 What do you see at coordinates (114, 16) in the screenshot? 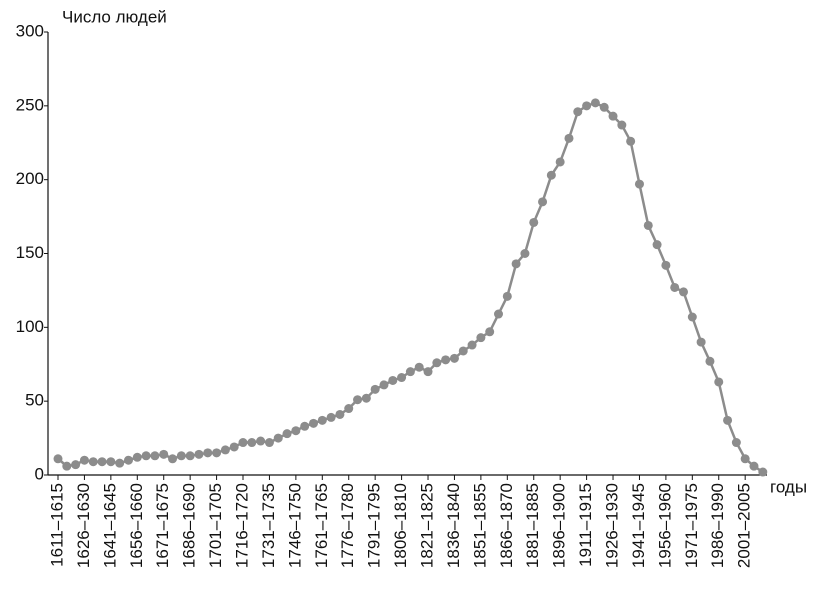
I see `y-axis-label: Число людей` at bounding box center [114, 16].